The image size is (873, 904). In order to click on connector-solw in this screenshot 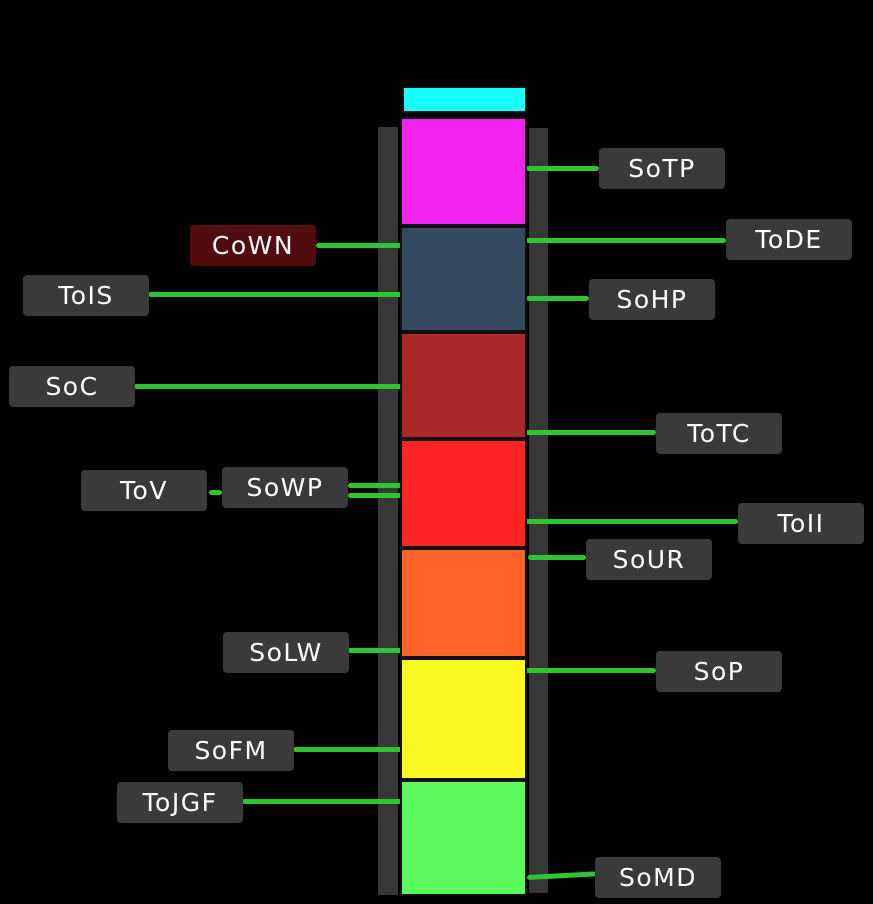, I will do `click(375, 650)`.